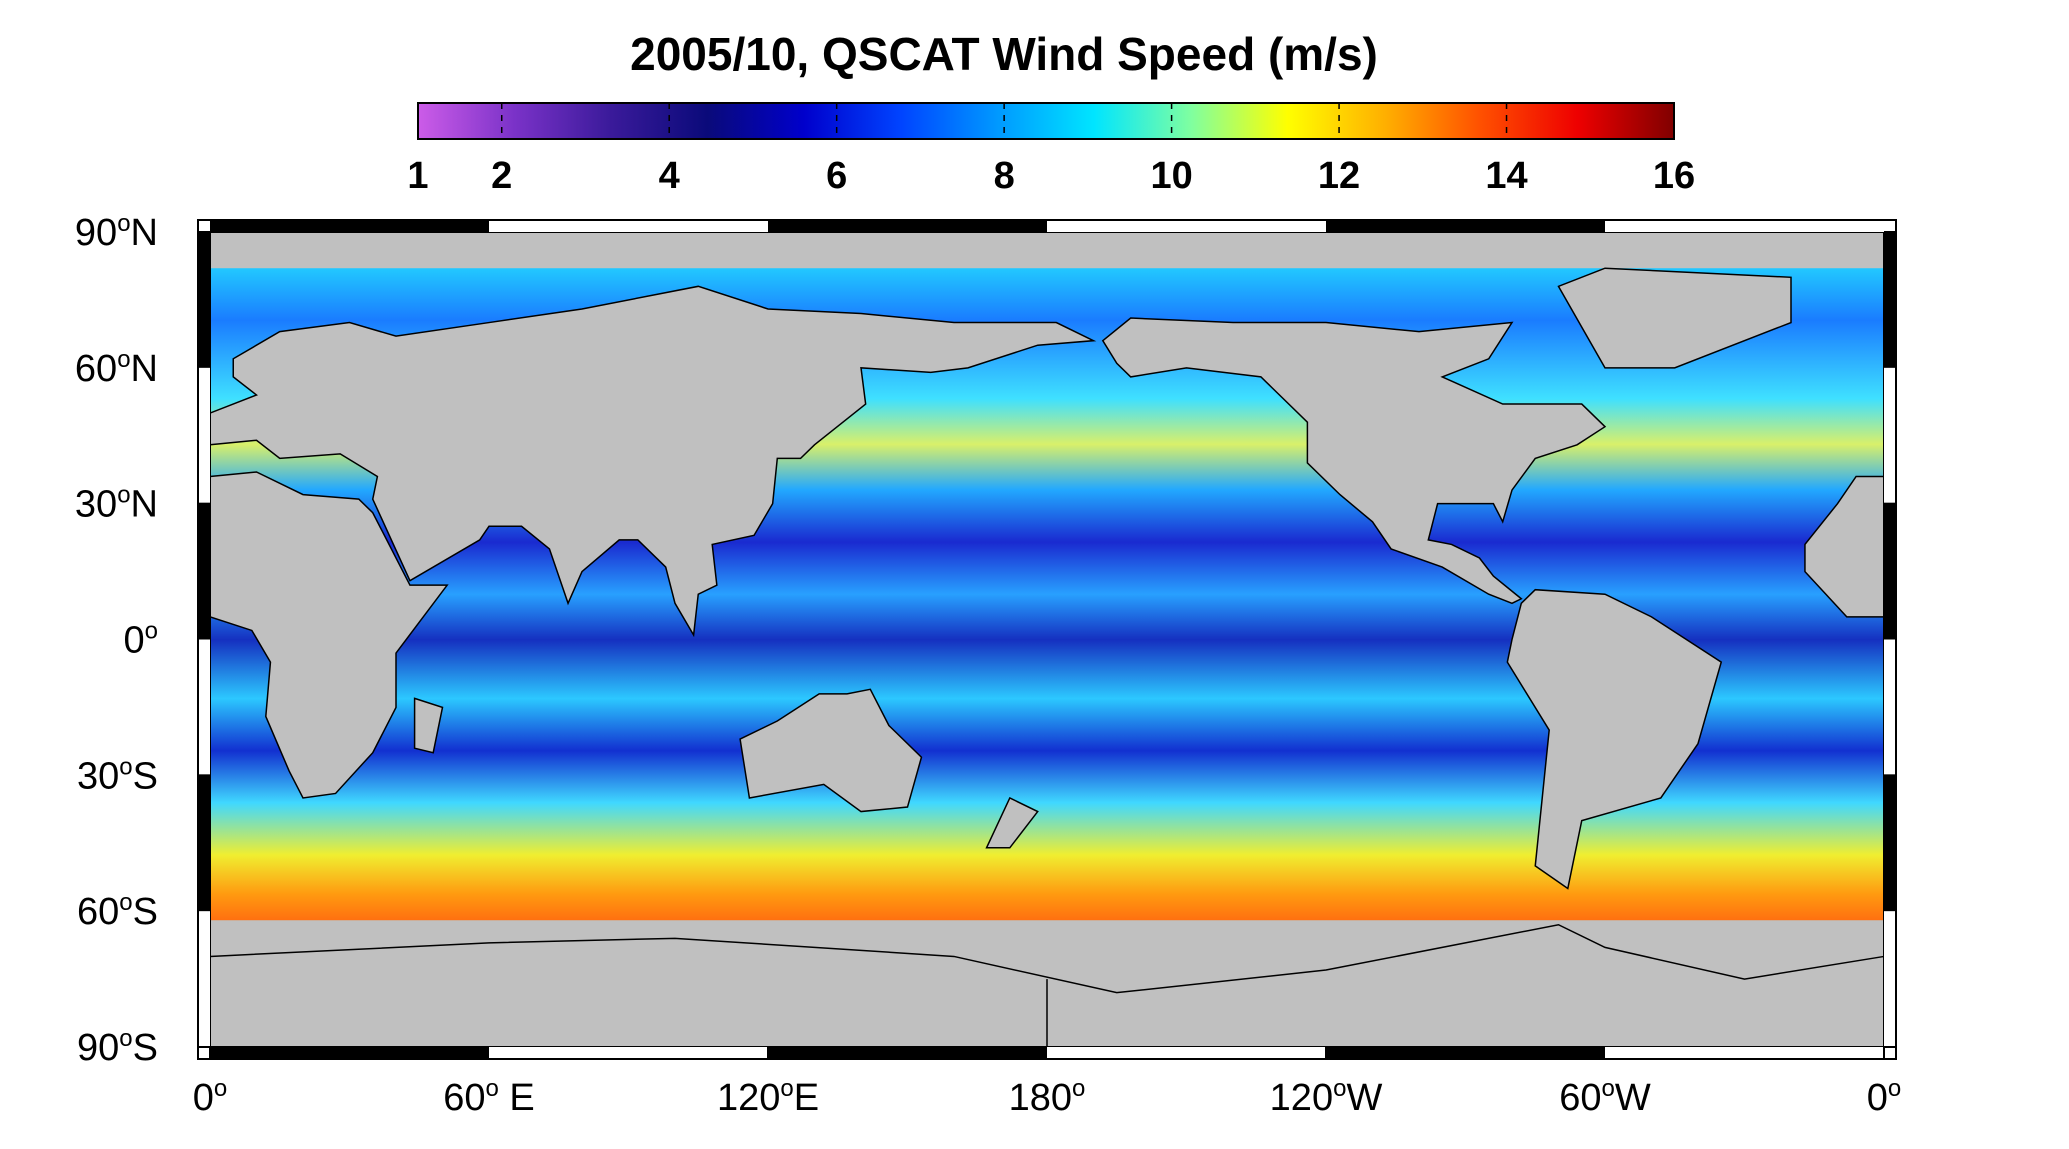 This screenshot has height=1149, width=2069. Describe the element at coordinates (329, 635) in the screenshot. I see `africa` at that location.